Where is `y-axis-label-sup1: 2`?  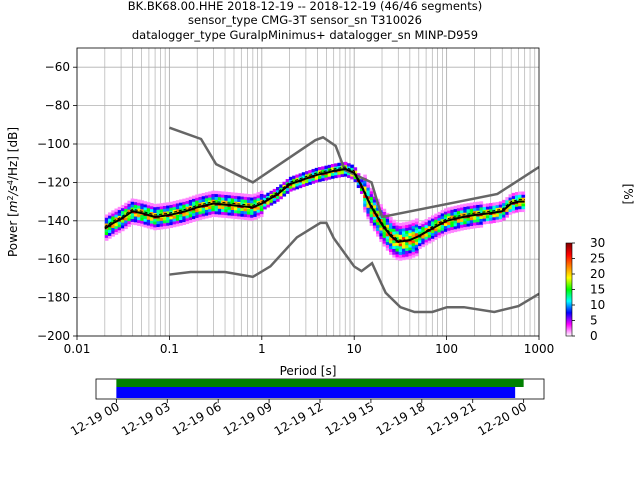 y-axis-label-sup1: 2 is located at coordinates (10, 197).